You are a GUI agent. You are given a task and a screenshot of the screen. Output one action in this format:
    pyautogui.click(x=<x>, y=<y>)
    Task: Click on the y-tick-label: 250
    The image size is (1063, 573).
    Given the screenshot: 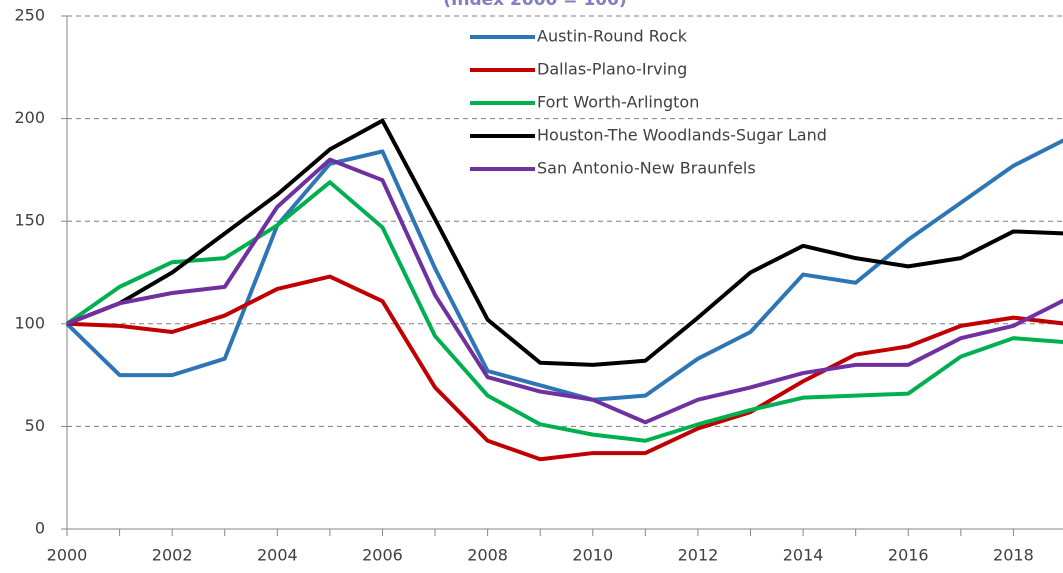 What is the action you would take?
    pyautogui.click(x=29, y=15)
    